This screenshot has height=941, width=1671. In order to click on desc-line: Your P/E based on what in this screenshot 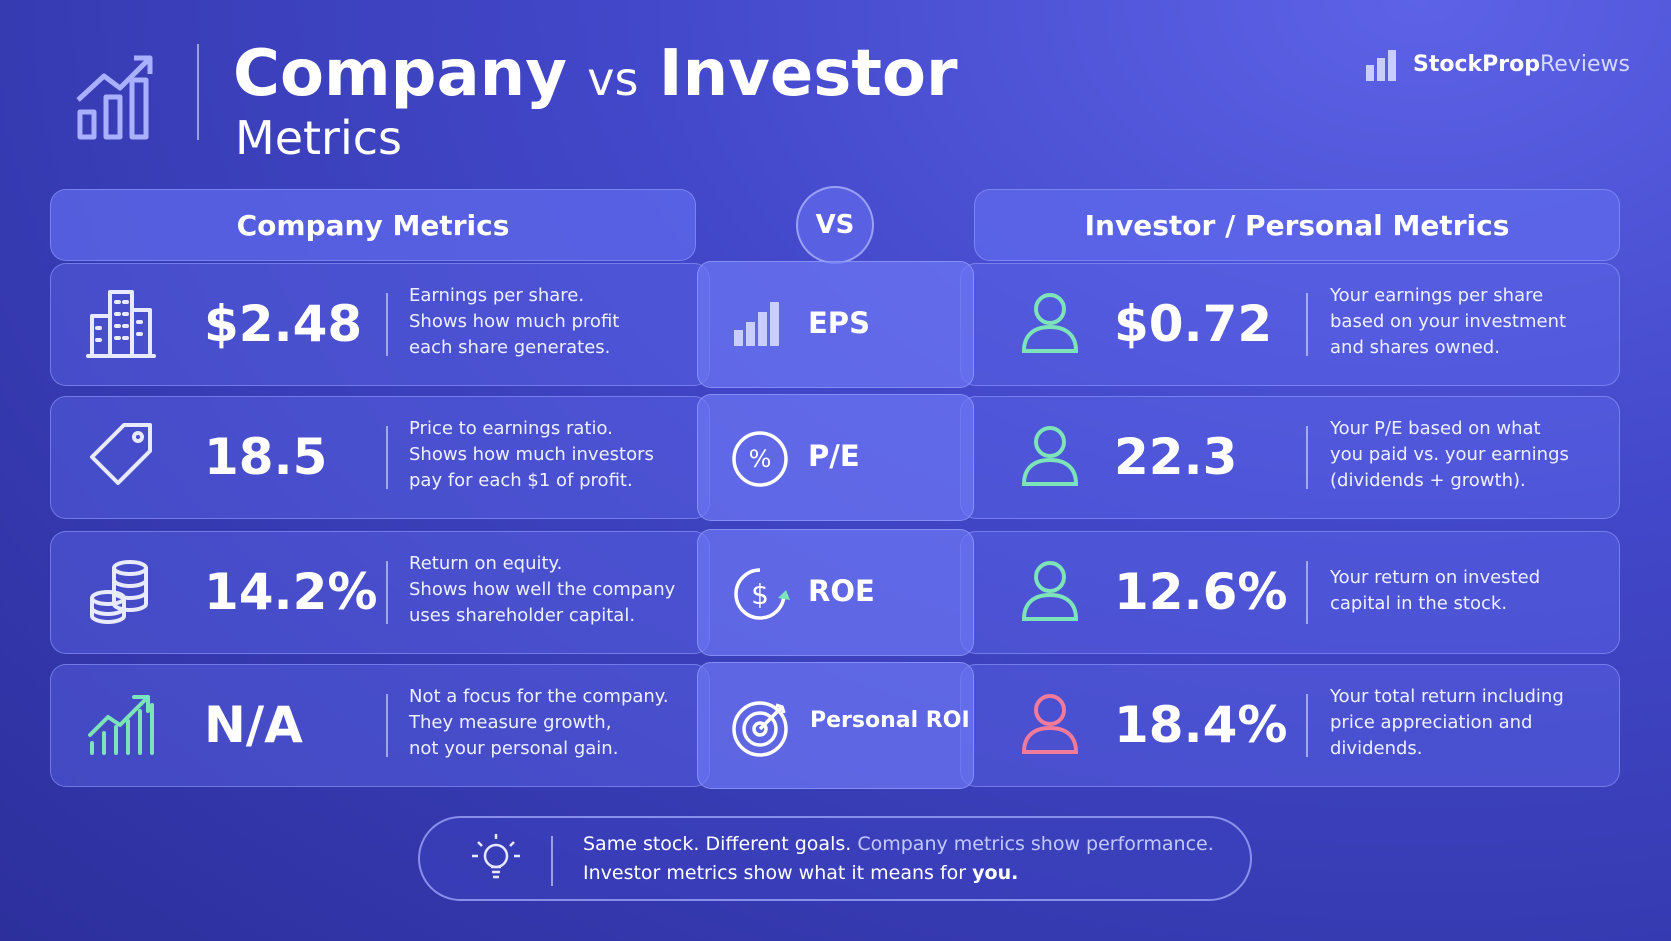, I will do `click(1435, 428)`.